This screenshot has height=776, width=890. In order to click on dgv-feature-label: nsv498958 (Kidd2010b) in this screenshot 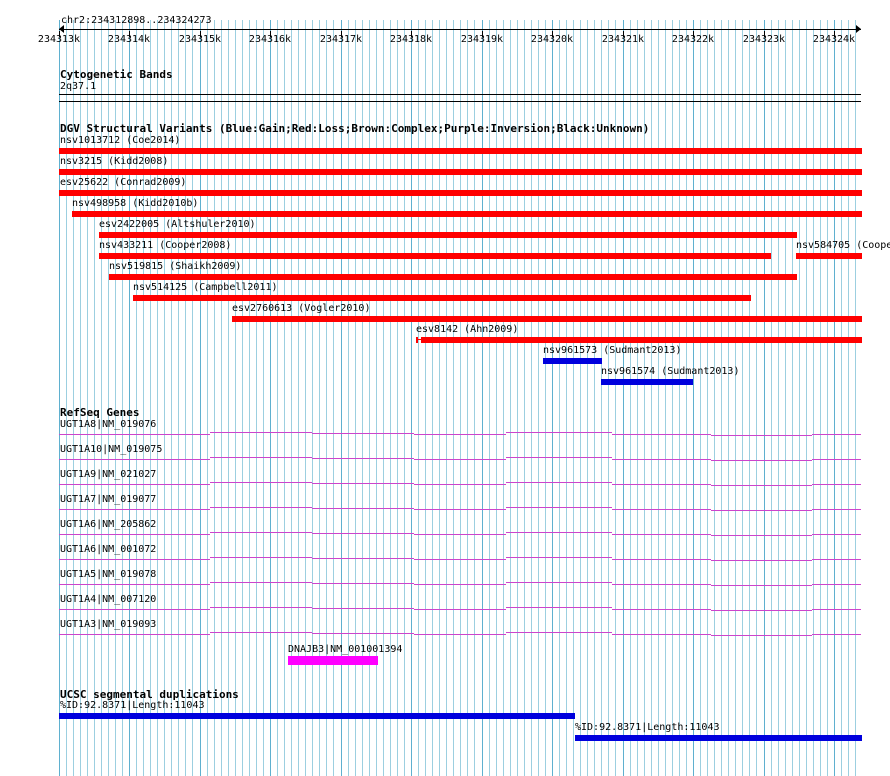, I will do `click(135, 203)`.